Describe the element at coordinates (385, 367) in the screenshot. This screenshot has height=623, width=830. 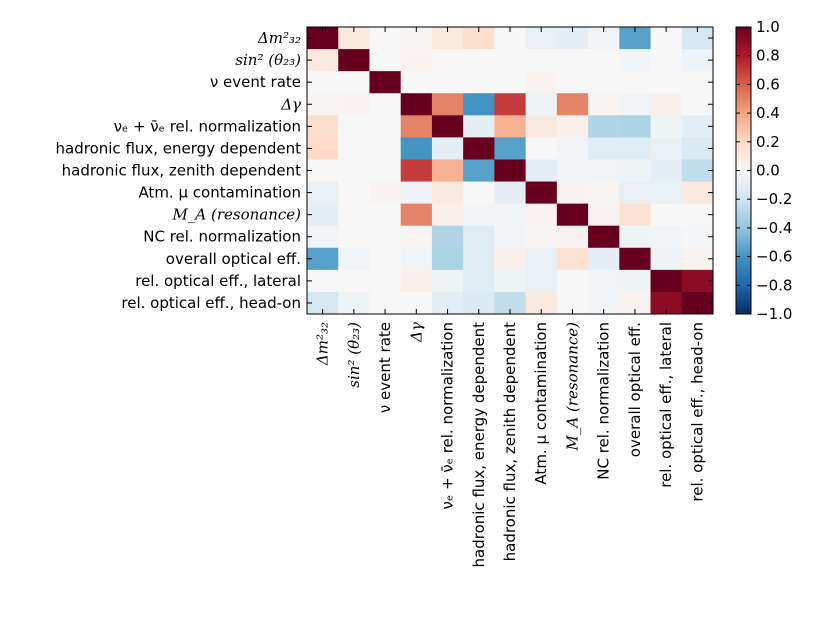
I see `x-tick-label: ν event rate` at that location.